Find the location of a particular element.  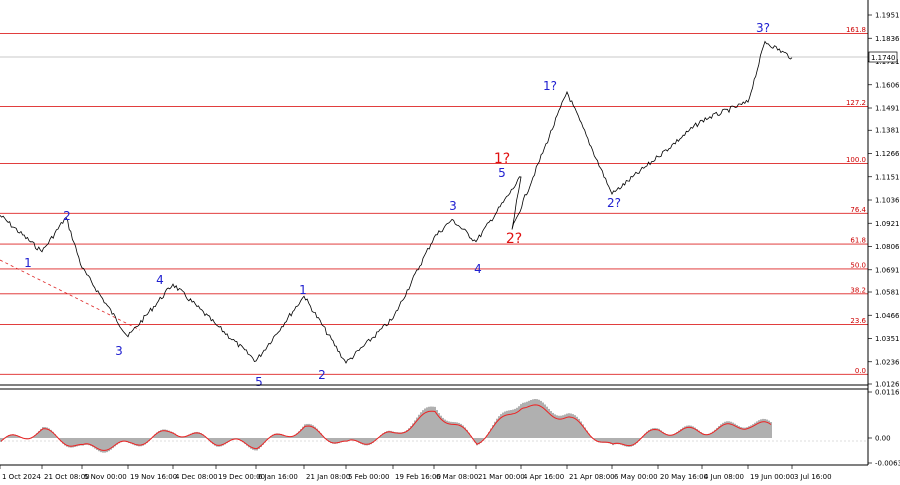

current-price-label: 1.1740 is located at coordinates (883, 58).